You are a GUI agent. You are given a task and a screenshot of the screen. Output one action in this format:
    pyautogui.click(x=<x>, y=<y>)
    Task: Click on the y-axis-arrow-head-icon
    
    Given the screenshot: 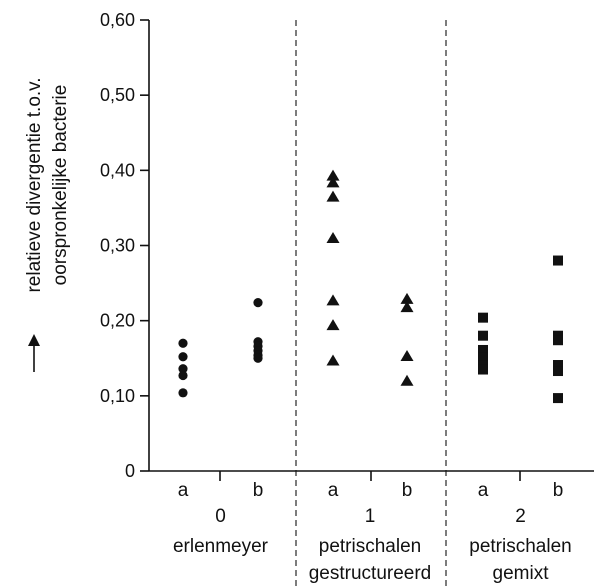 What is the action you would take?
    pyautogui.click(x=34, y=340)
    